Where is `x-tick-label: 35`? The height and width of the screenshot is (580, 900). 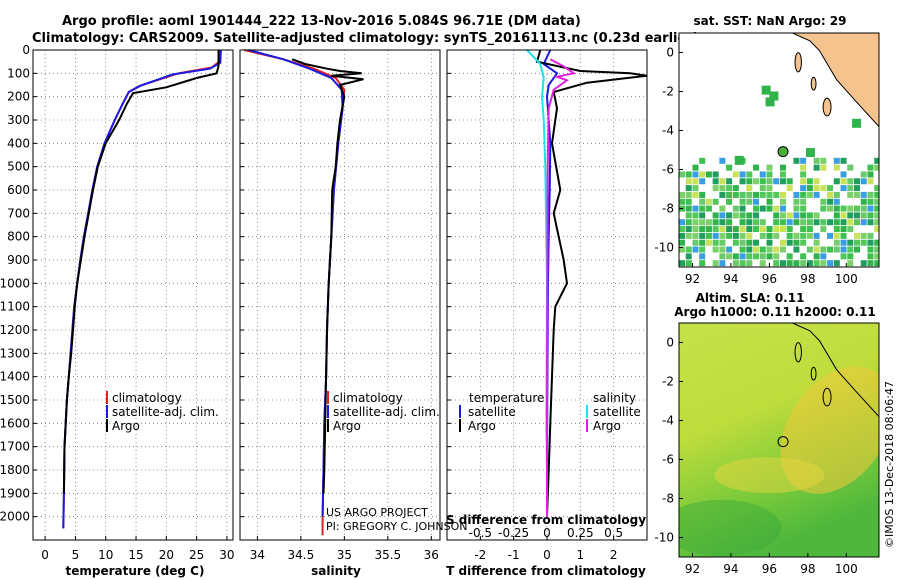
x-tick-label: 35 is located at coordinates (344, 555).